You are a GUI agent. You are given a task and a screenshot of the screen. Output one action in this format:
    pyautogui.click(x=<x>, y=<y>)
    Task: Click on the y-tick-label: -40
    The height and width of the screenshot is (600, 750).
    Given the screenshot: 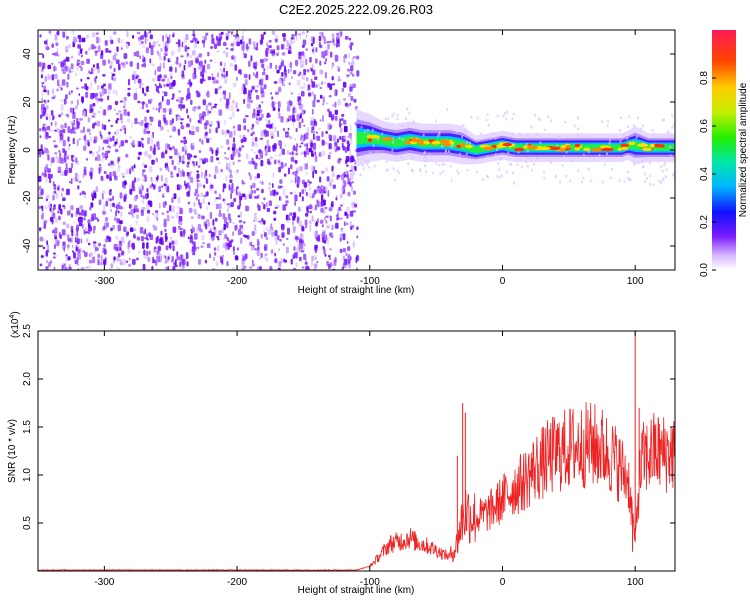 What is the action you would take?
    pyautogui.click(x=27, y=245)
    